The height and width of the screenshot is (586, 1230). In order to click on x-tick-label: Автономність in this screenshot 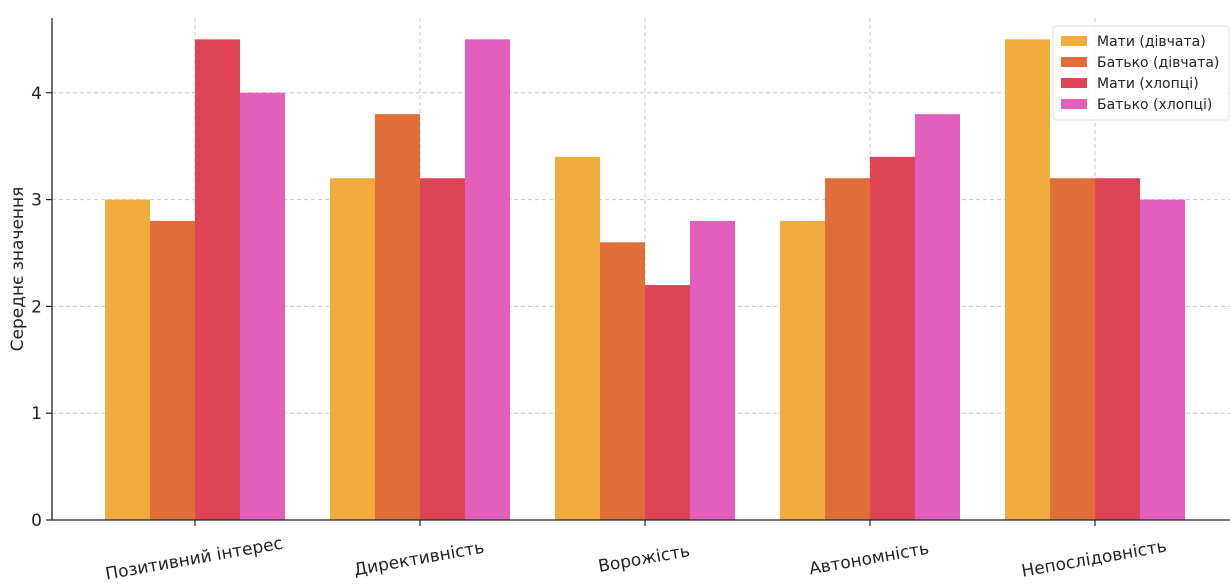, I will do `click(869, 559)`.